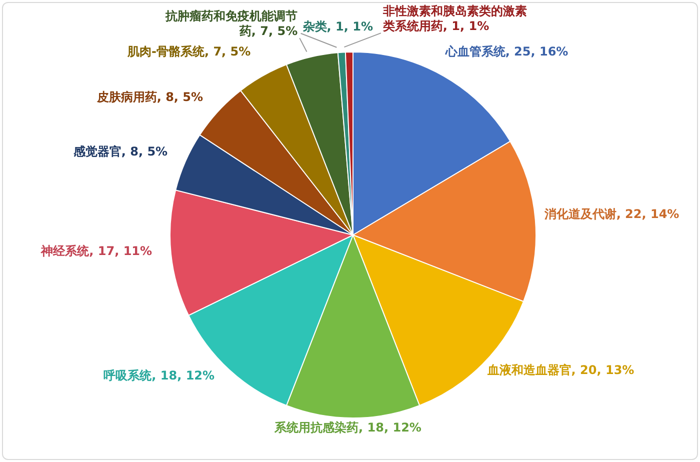 The width and height of the screenshot is (700, 462). What do you see at coordinates (150, 97) in the screenshot?
I see `slice-label: 皮肤病用药, 8, 5%` at bounding box center [150, 97].